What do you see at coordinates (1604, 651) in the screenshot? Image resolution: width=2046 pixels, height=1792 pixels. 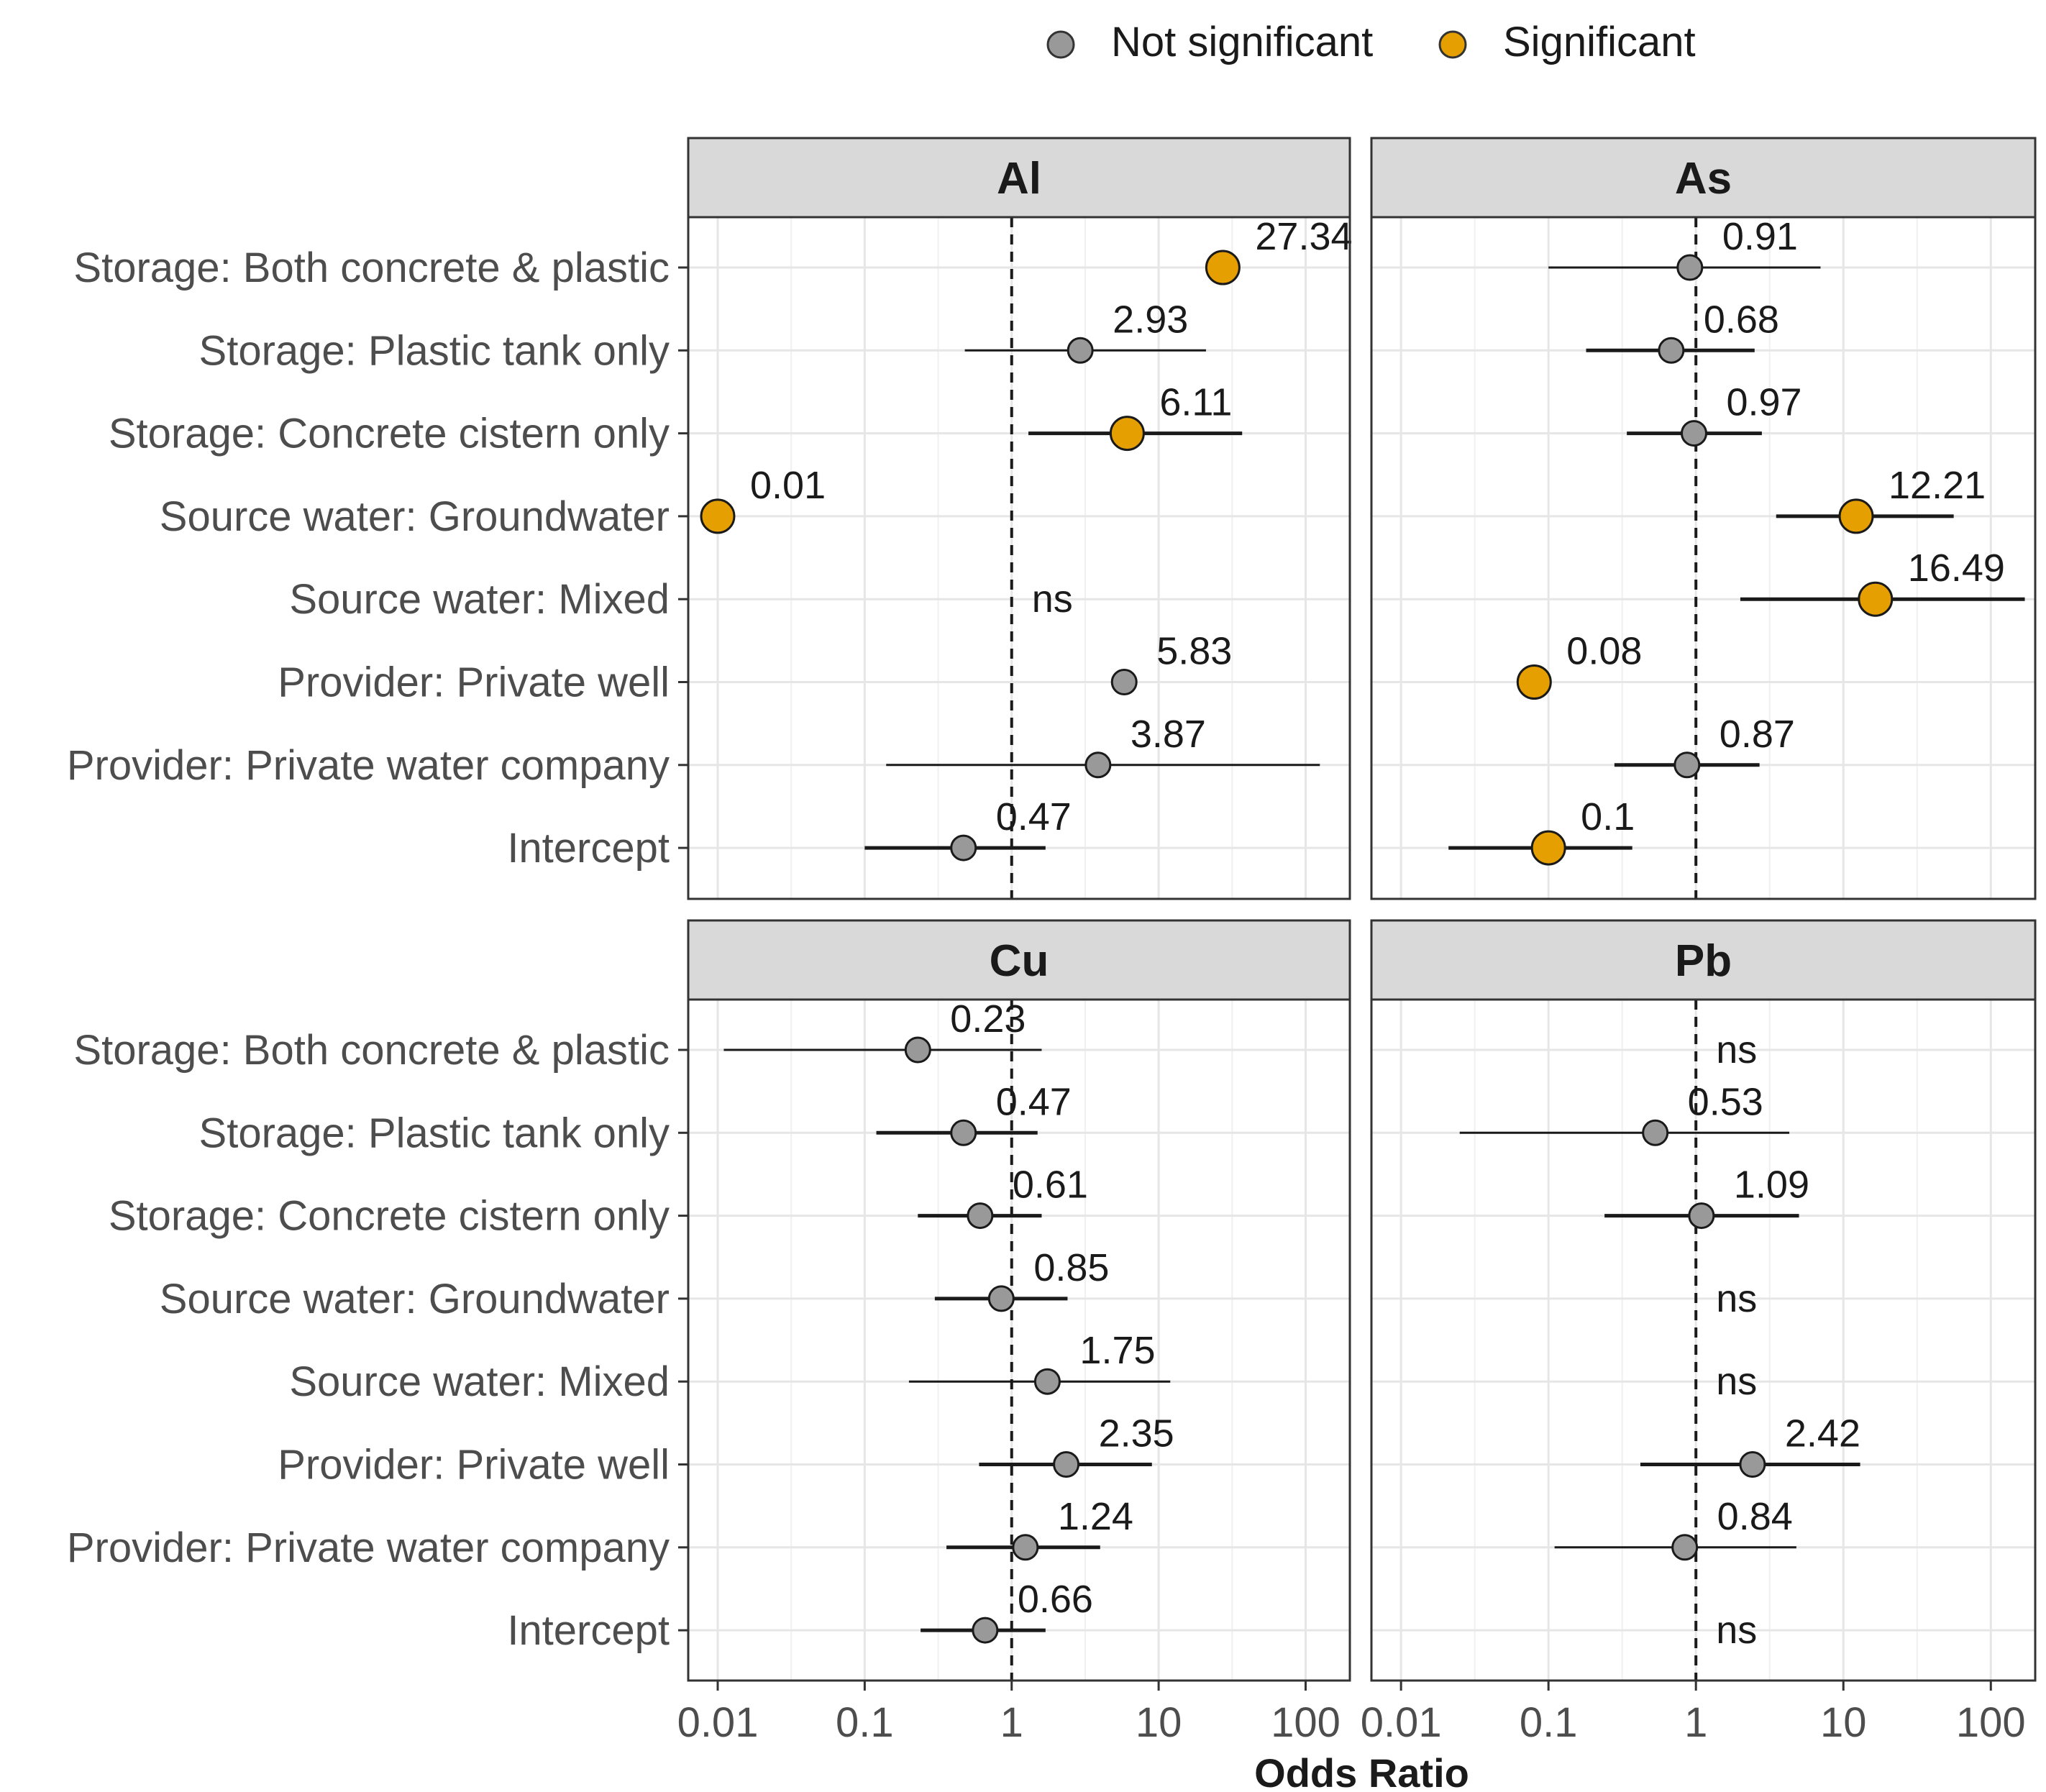 I see `data-label: 0.08` at bounding box center [1604, 651].